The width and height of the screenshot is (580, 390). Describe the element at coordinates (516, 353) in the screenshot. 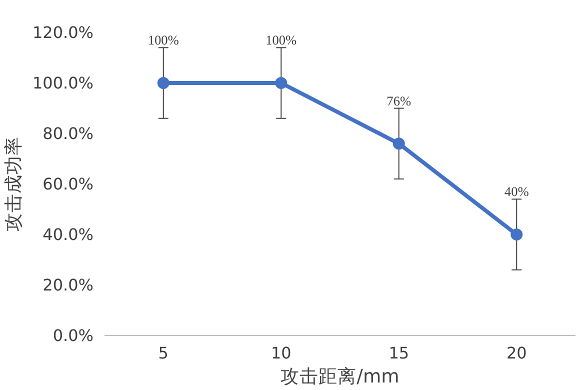

I see `x-tick-label: 20` at that location.